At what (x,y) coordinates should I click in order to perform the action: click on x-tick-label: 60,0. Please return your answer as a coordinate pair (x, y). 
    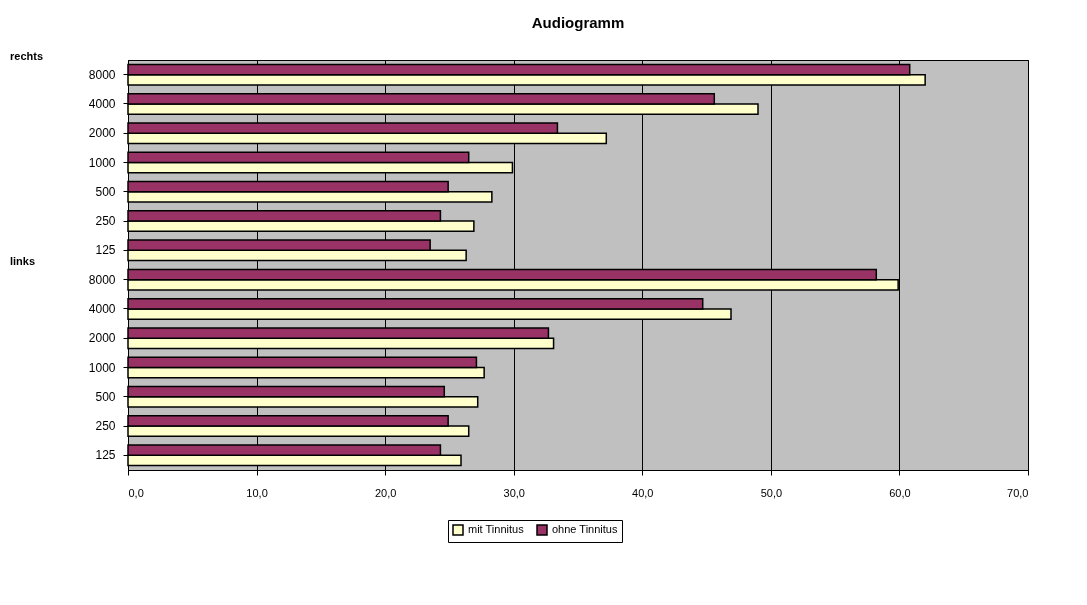
    Looking at the image, I should click on (900, 492).